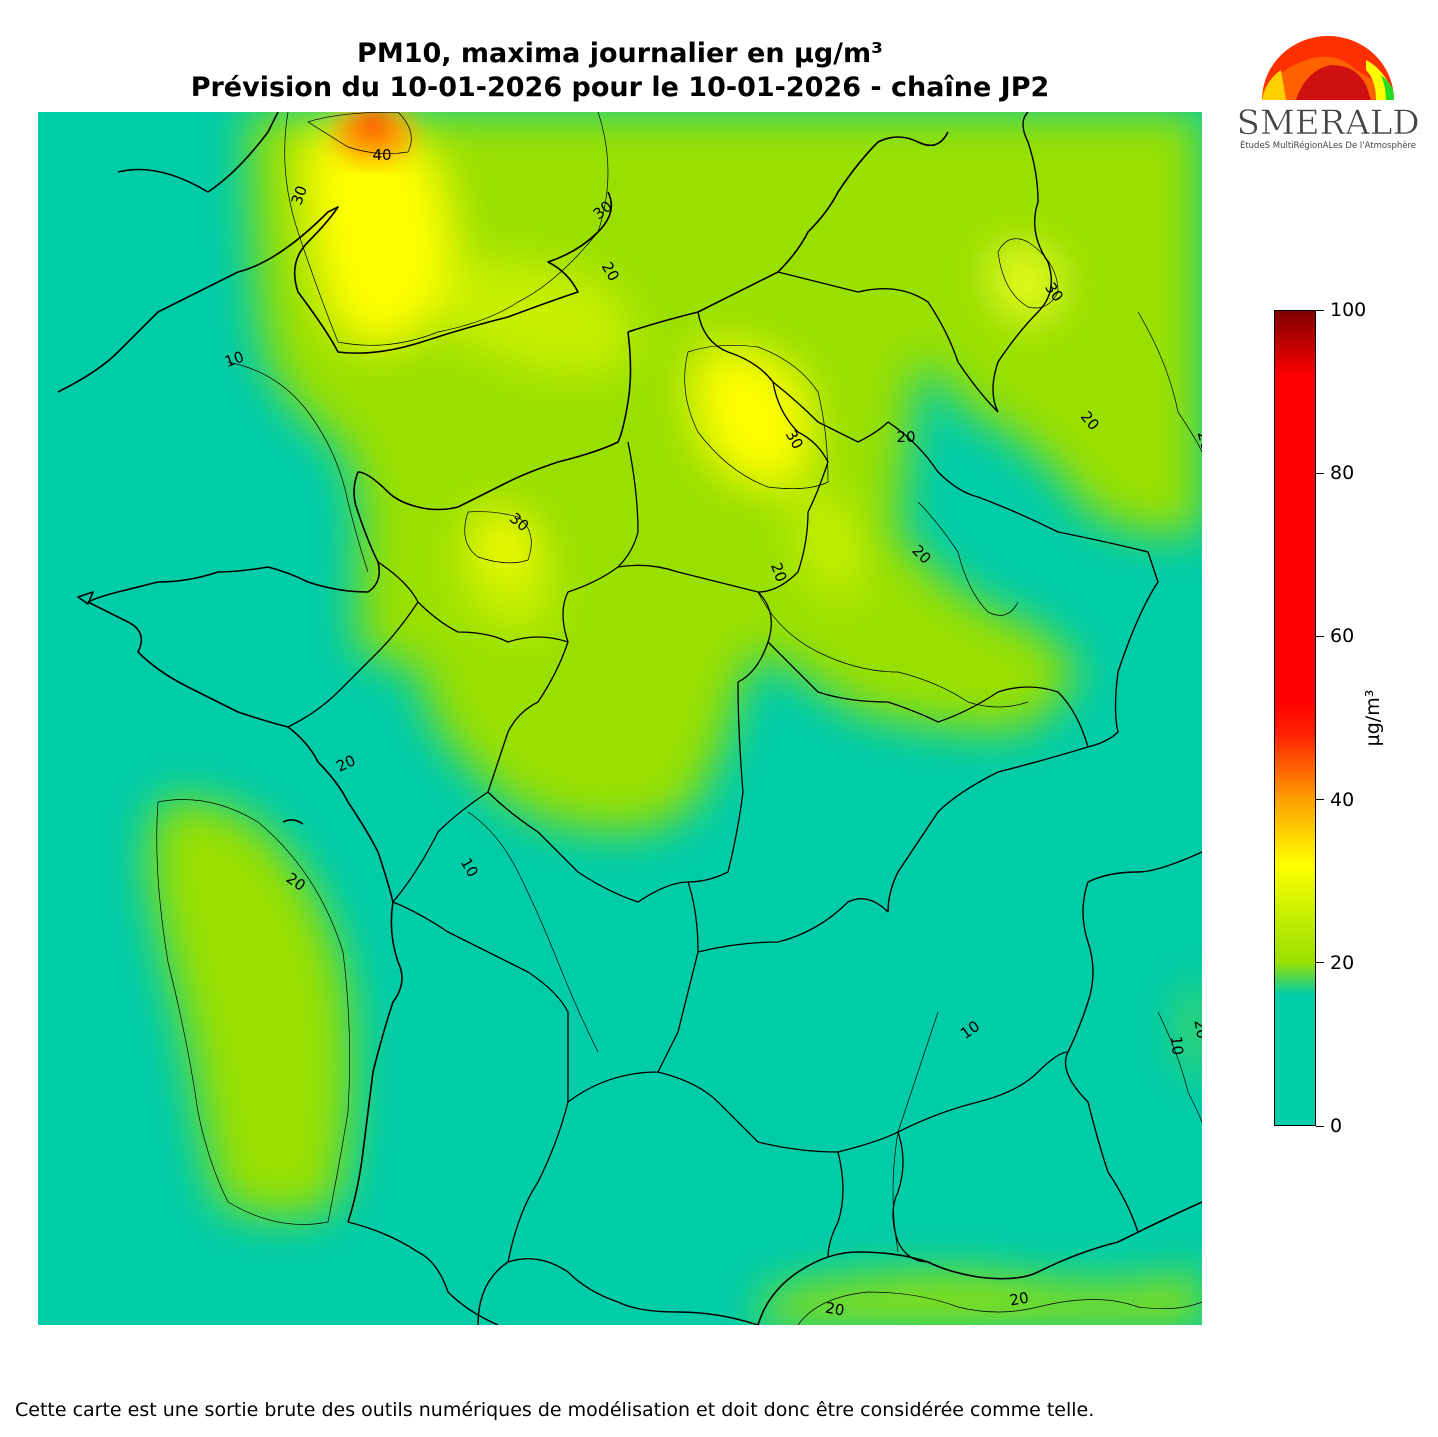  What do you see at coordinates (1373, 718) in the screenshot?
I see `colorbar-label: µg/m³` at bounding box center [1373, 718].